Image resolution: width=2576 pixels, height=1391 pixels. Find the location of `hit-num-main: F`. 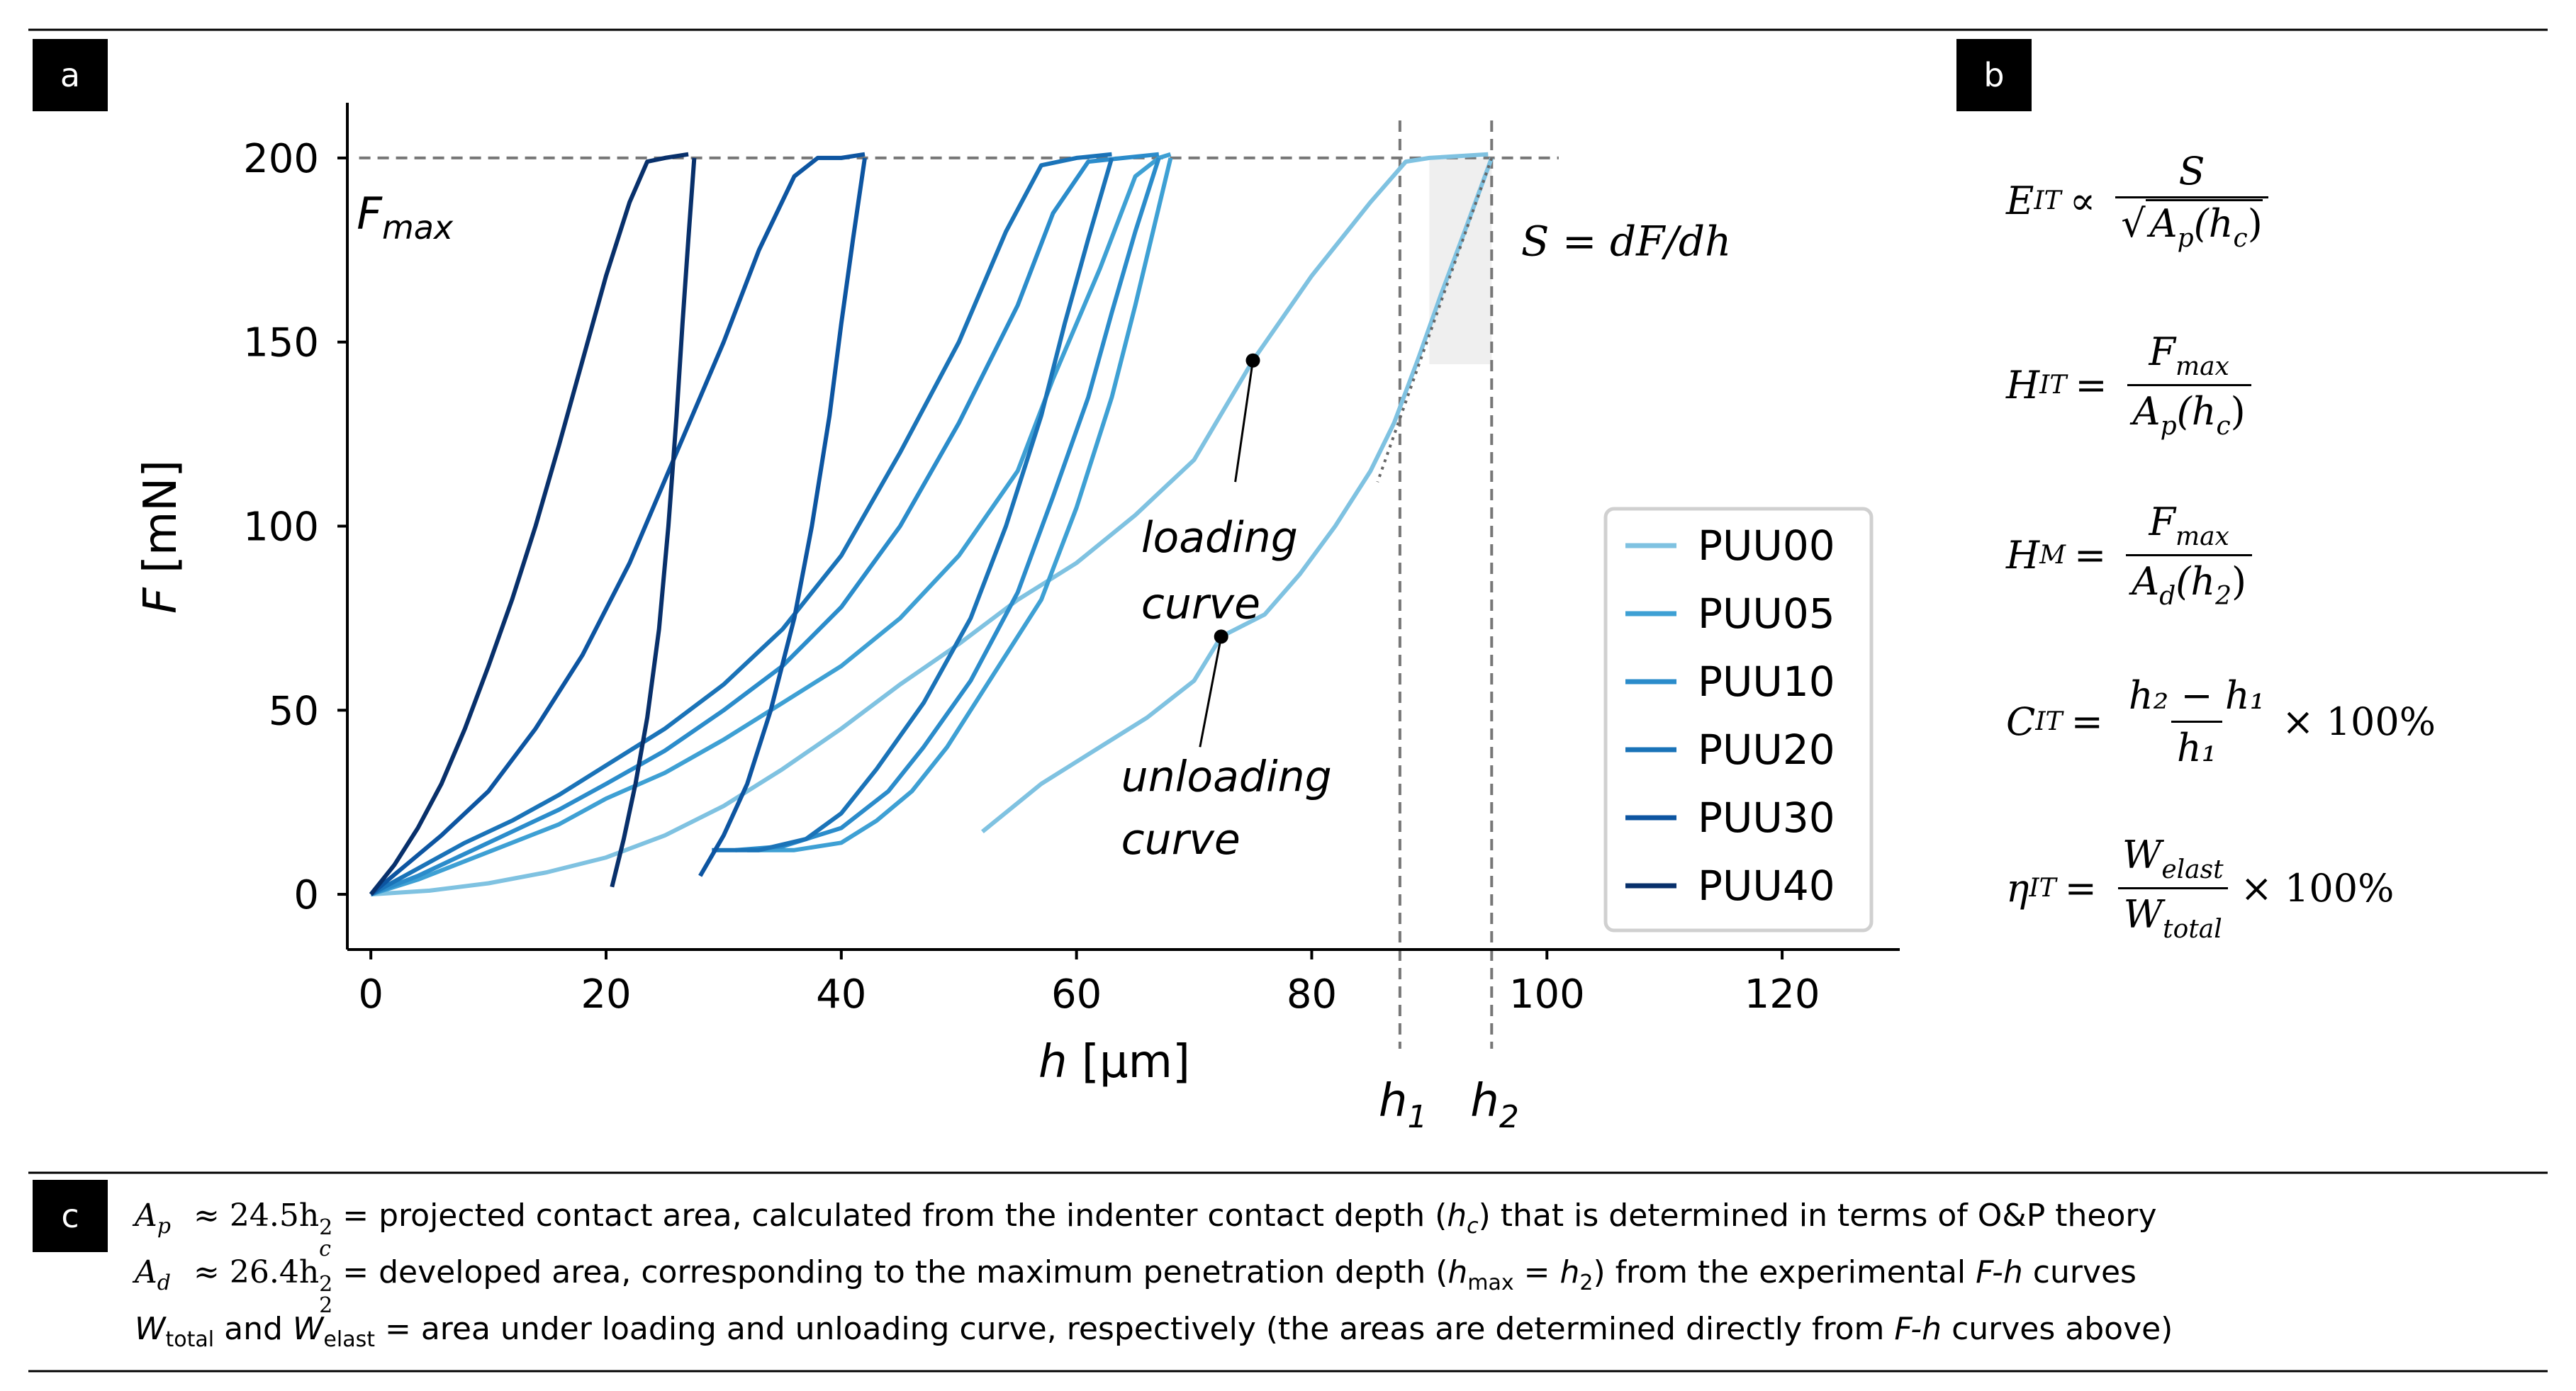

hit-num-main: F is located at coordinates (2162, 352).